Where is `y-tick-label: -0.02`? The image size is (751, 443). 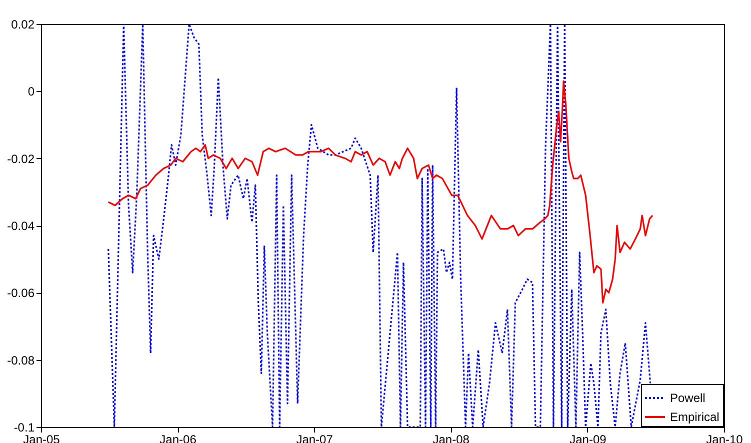
y-tick-label: -0.02 is located at coordinates (21, 159).